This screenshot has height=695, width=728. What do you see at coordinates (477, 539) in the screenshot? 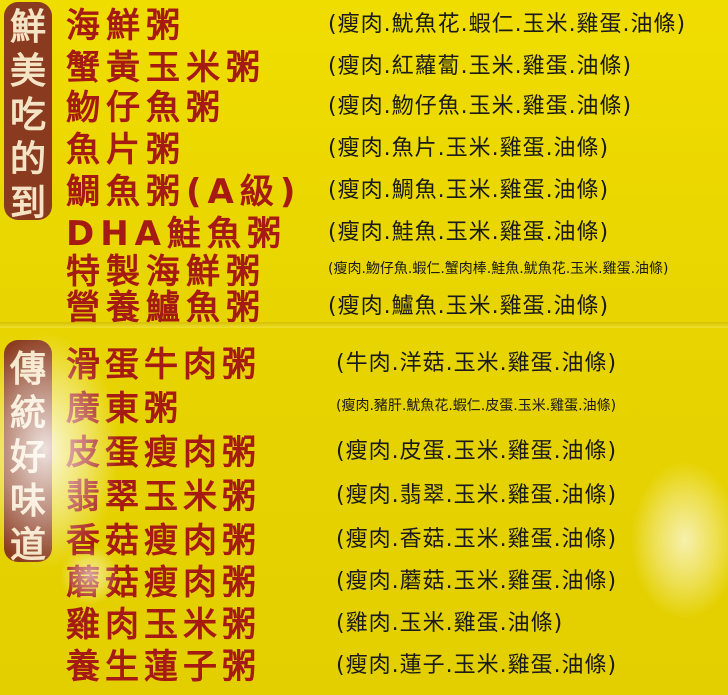
I see `item-ingredients: (瘦肉.香菇.玉米.雞蛋.油條)` at bounding box center [477, 539].